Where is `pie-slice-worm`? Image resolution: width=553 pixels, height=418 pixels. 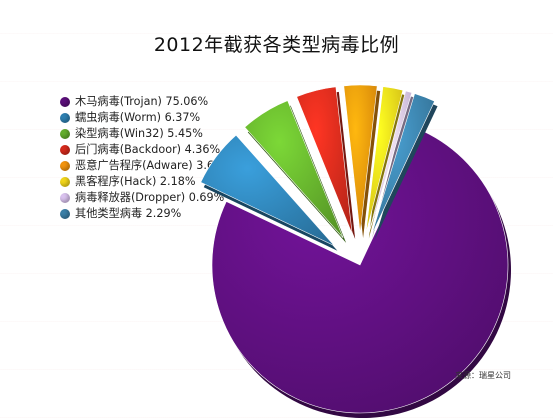 pie-slice-worm is located at coordinates (267, 190).